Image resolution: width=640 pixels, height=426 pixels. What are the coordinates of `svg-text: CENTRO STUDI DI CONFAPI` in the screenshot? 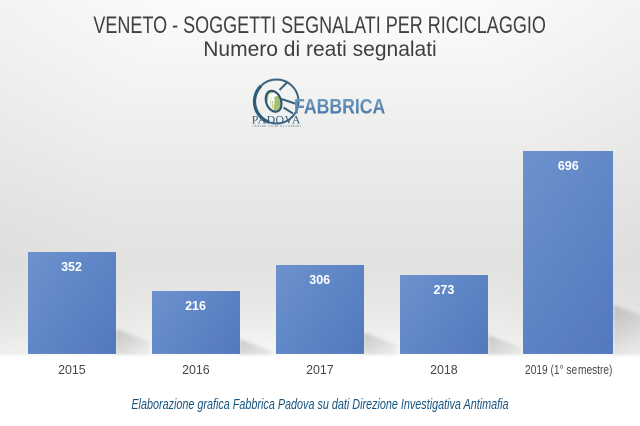 It's located at (277, 126).